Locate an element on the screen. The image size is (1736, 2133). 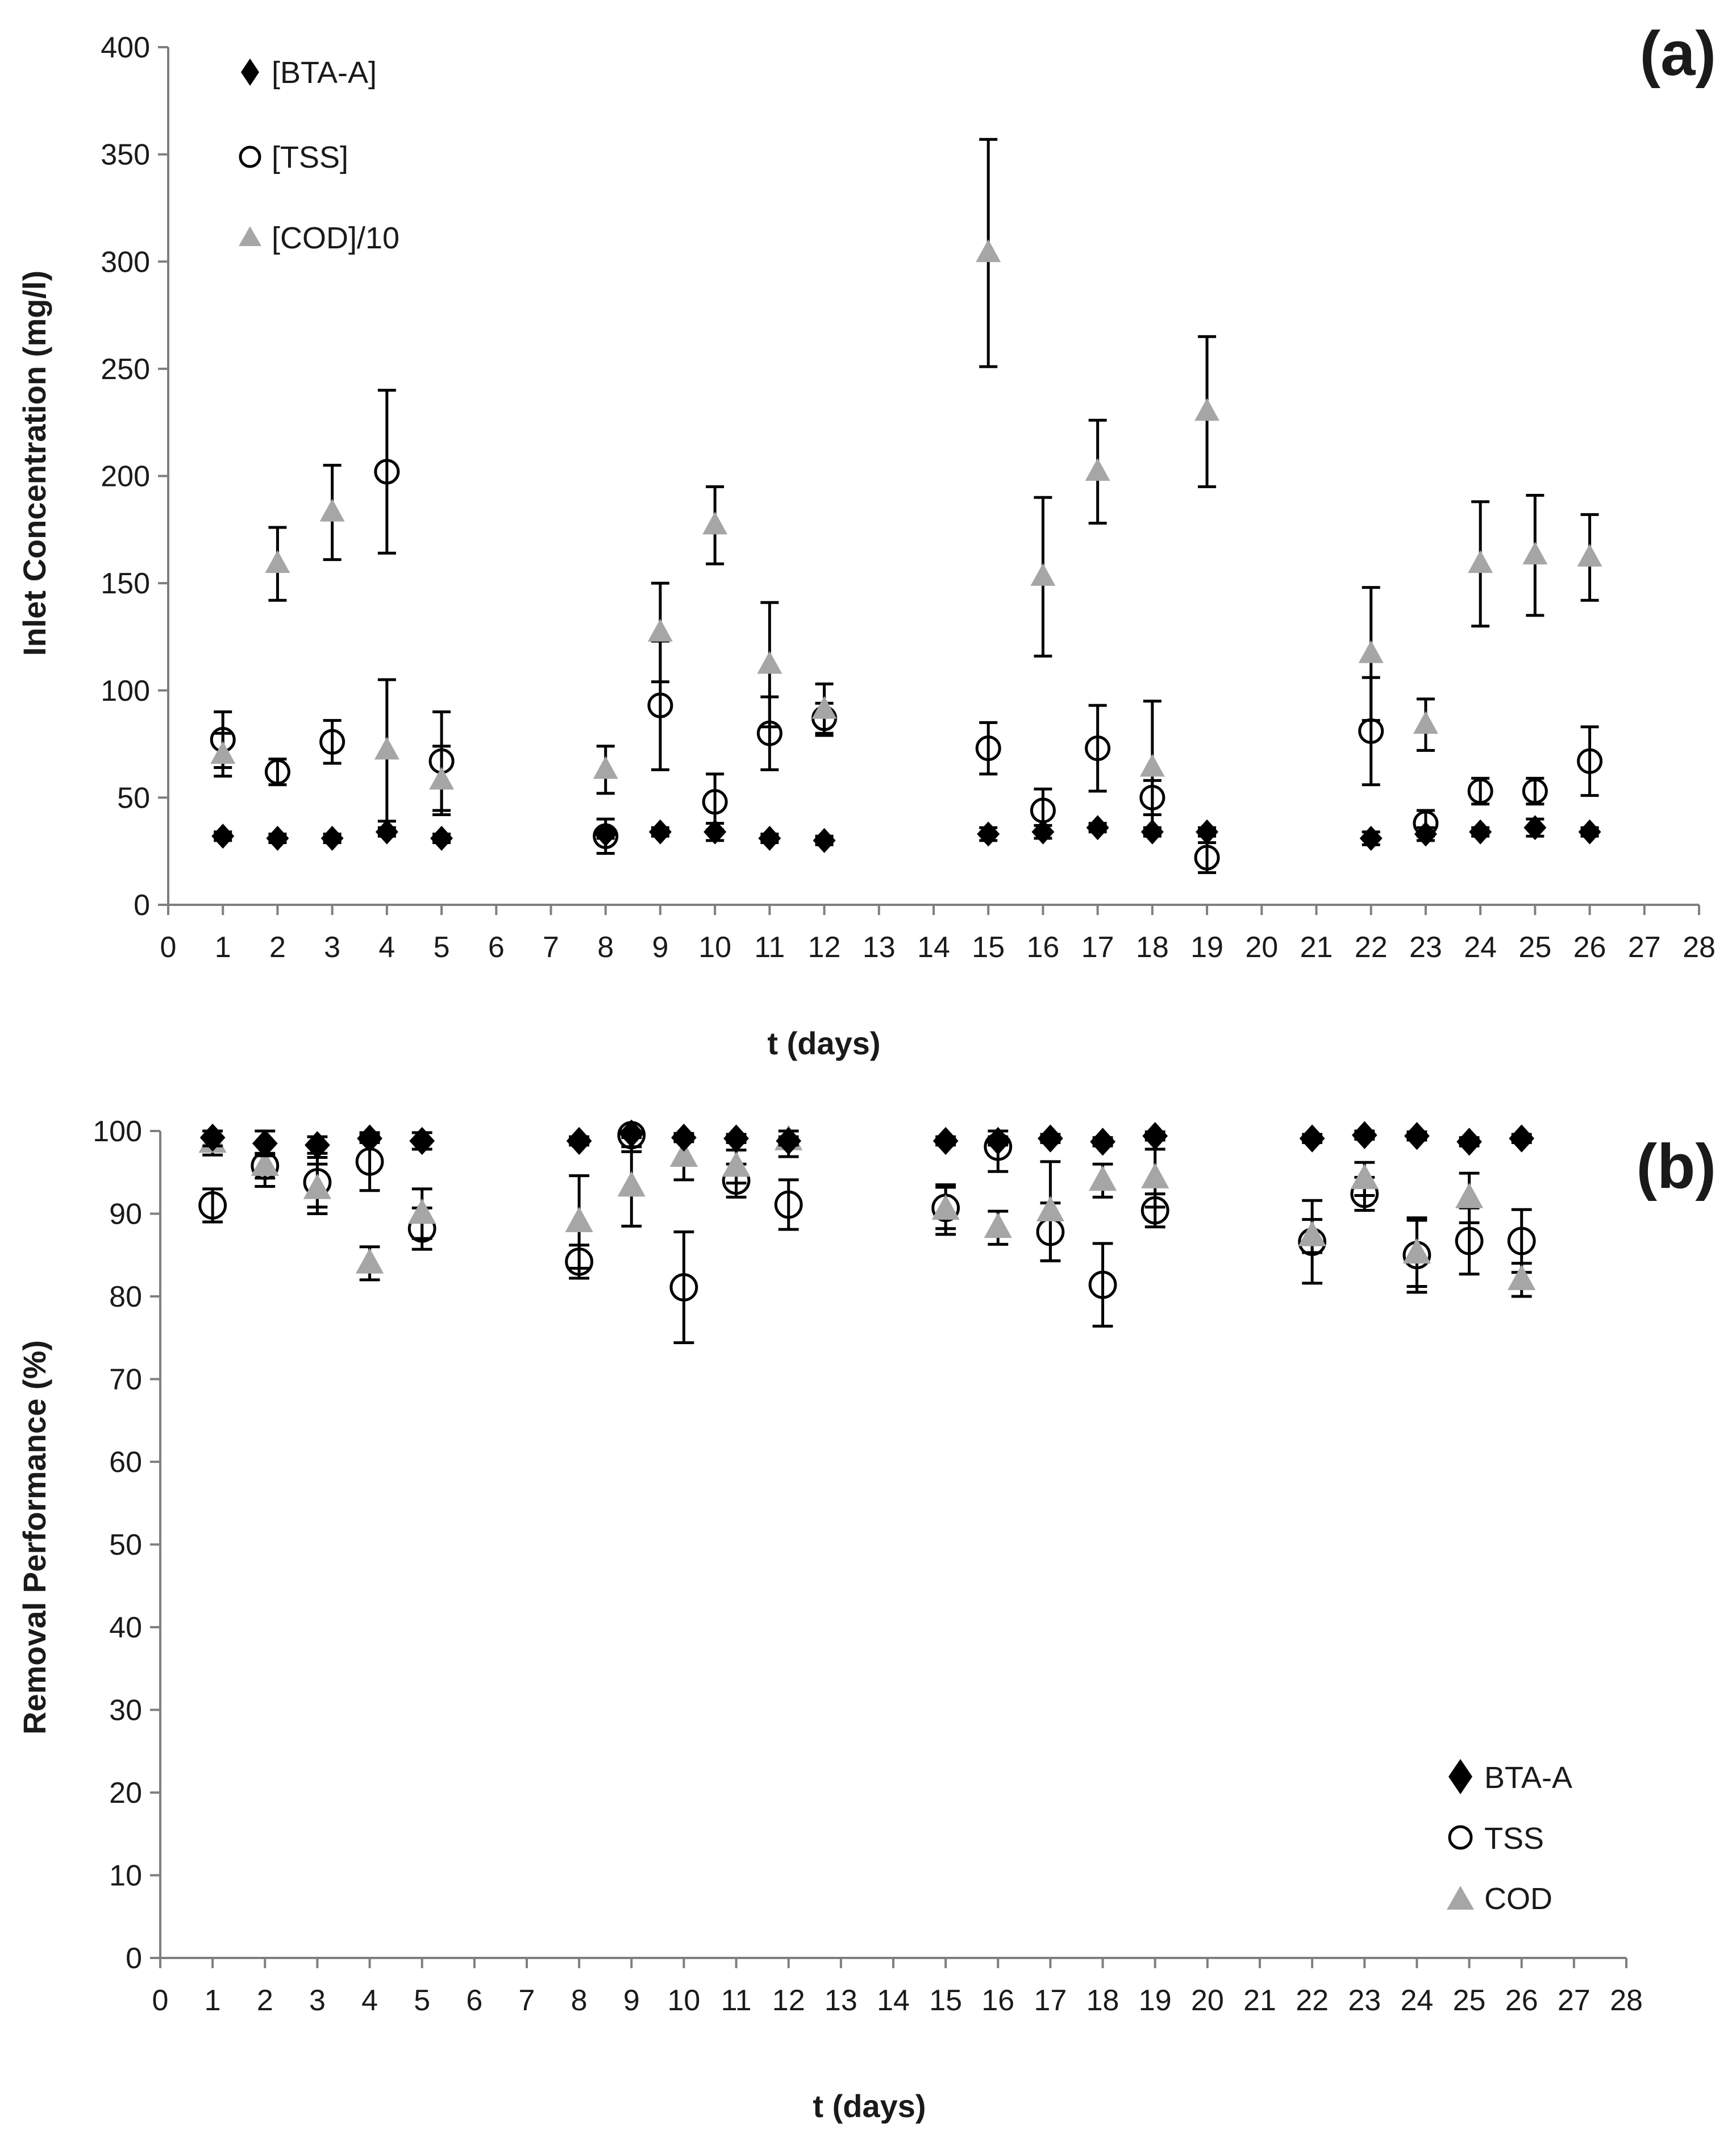
chart-a-x-tick-label: 27 is located at coordinates (1644, 947).